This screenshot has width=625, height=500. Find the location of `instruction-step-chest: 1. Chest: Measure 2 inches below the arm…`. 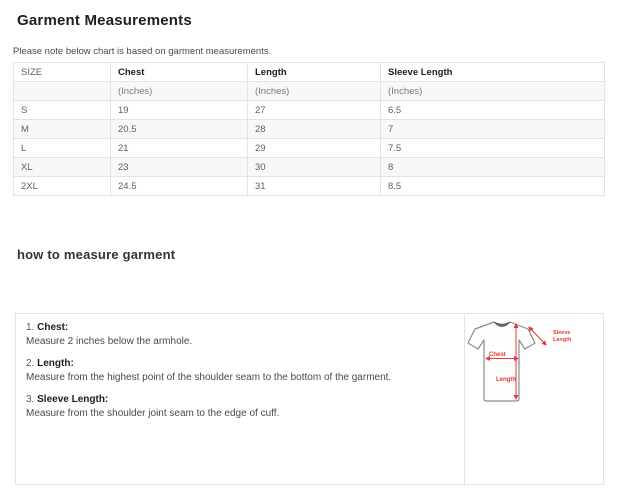

instruction-step-chest: 1. Chest: Measure 2 inches below the arm… is located at coordinates (240, 334).